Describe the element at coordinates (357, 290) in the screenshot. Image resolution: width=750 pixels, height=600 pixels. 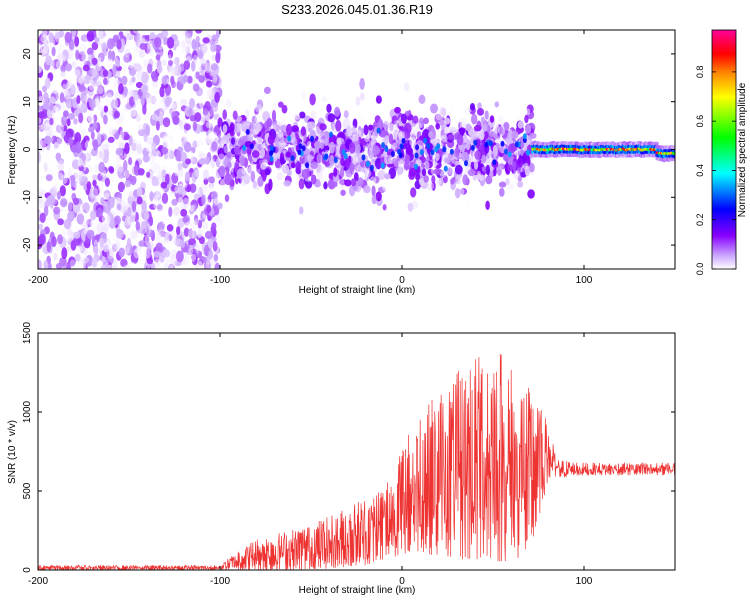
I see `heatmap-xlabel: Height of straight line (km)` at that location.